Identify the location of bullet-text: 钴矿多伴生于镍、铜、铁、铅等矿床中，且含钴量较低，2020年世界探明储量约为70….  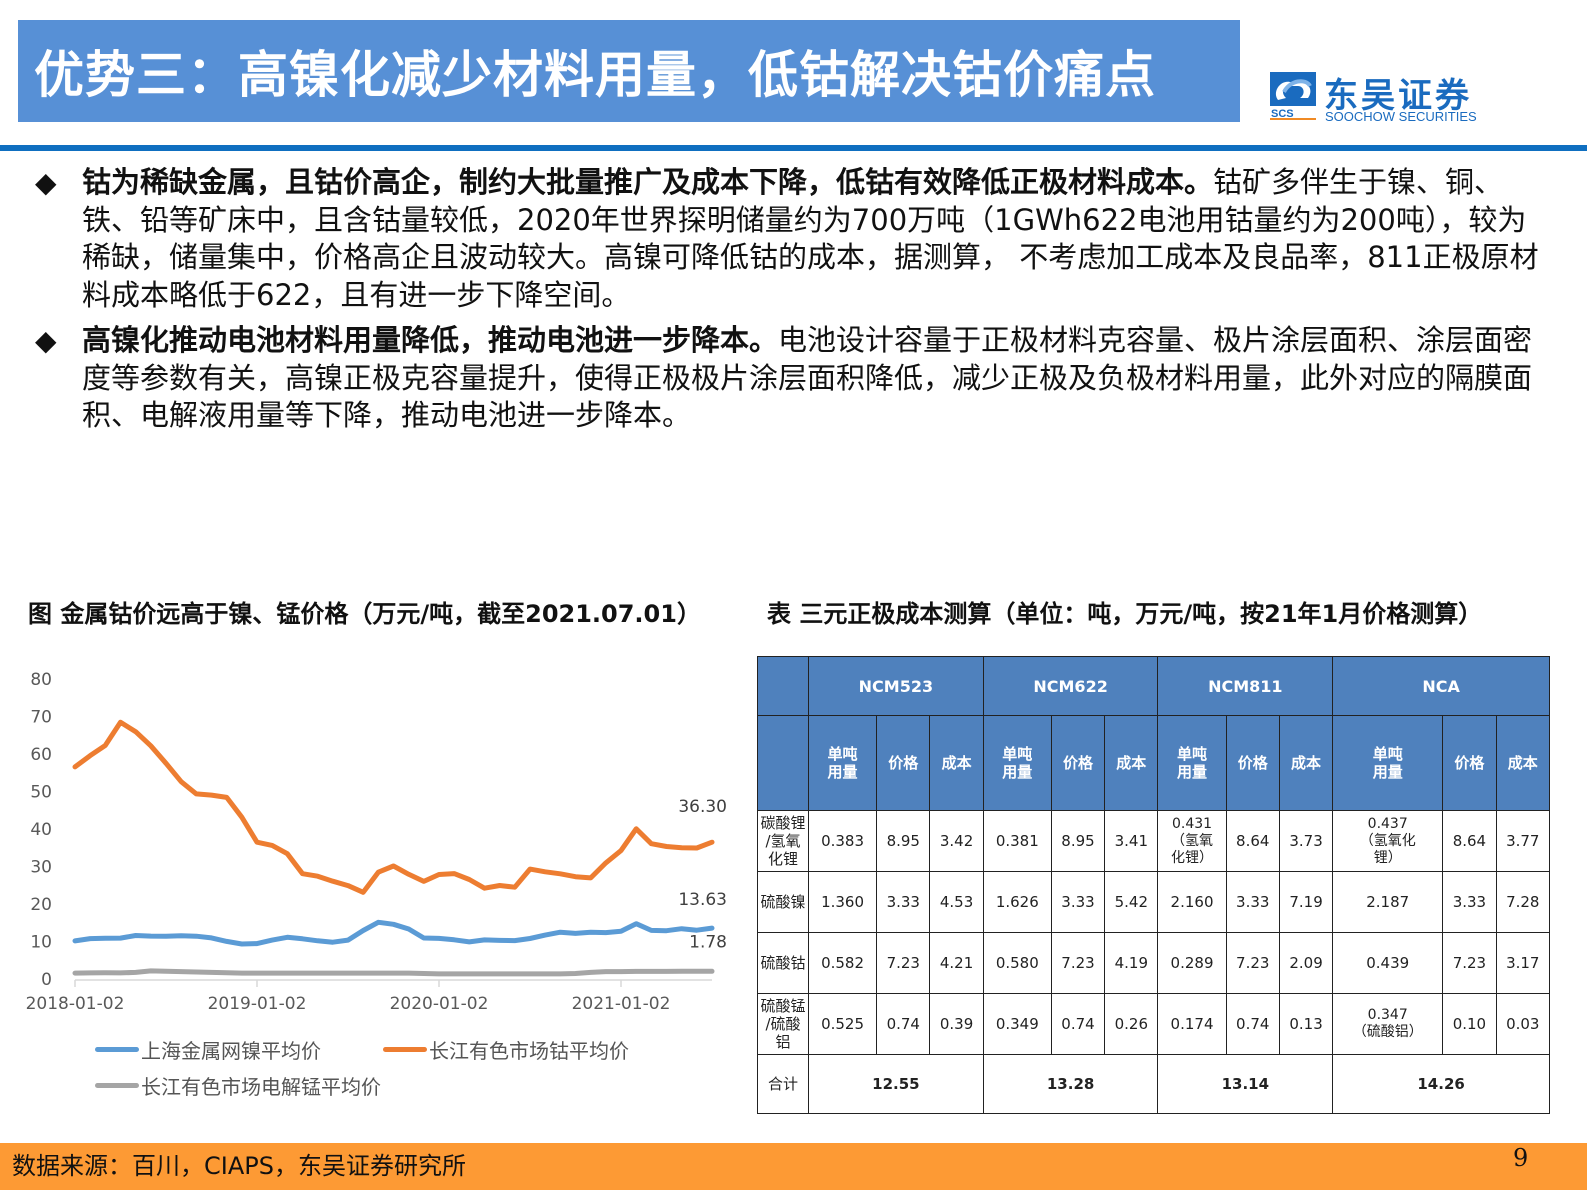
(810, 238).